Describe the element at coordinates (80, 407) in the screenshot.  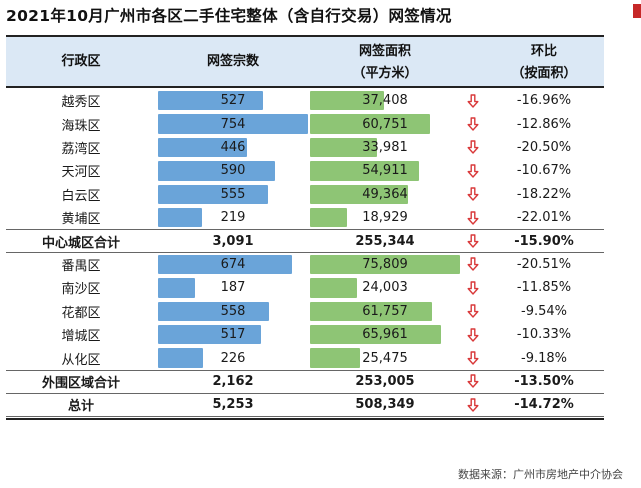
I see `district-label: 总计` at that location.